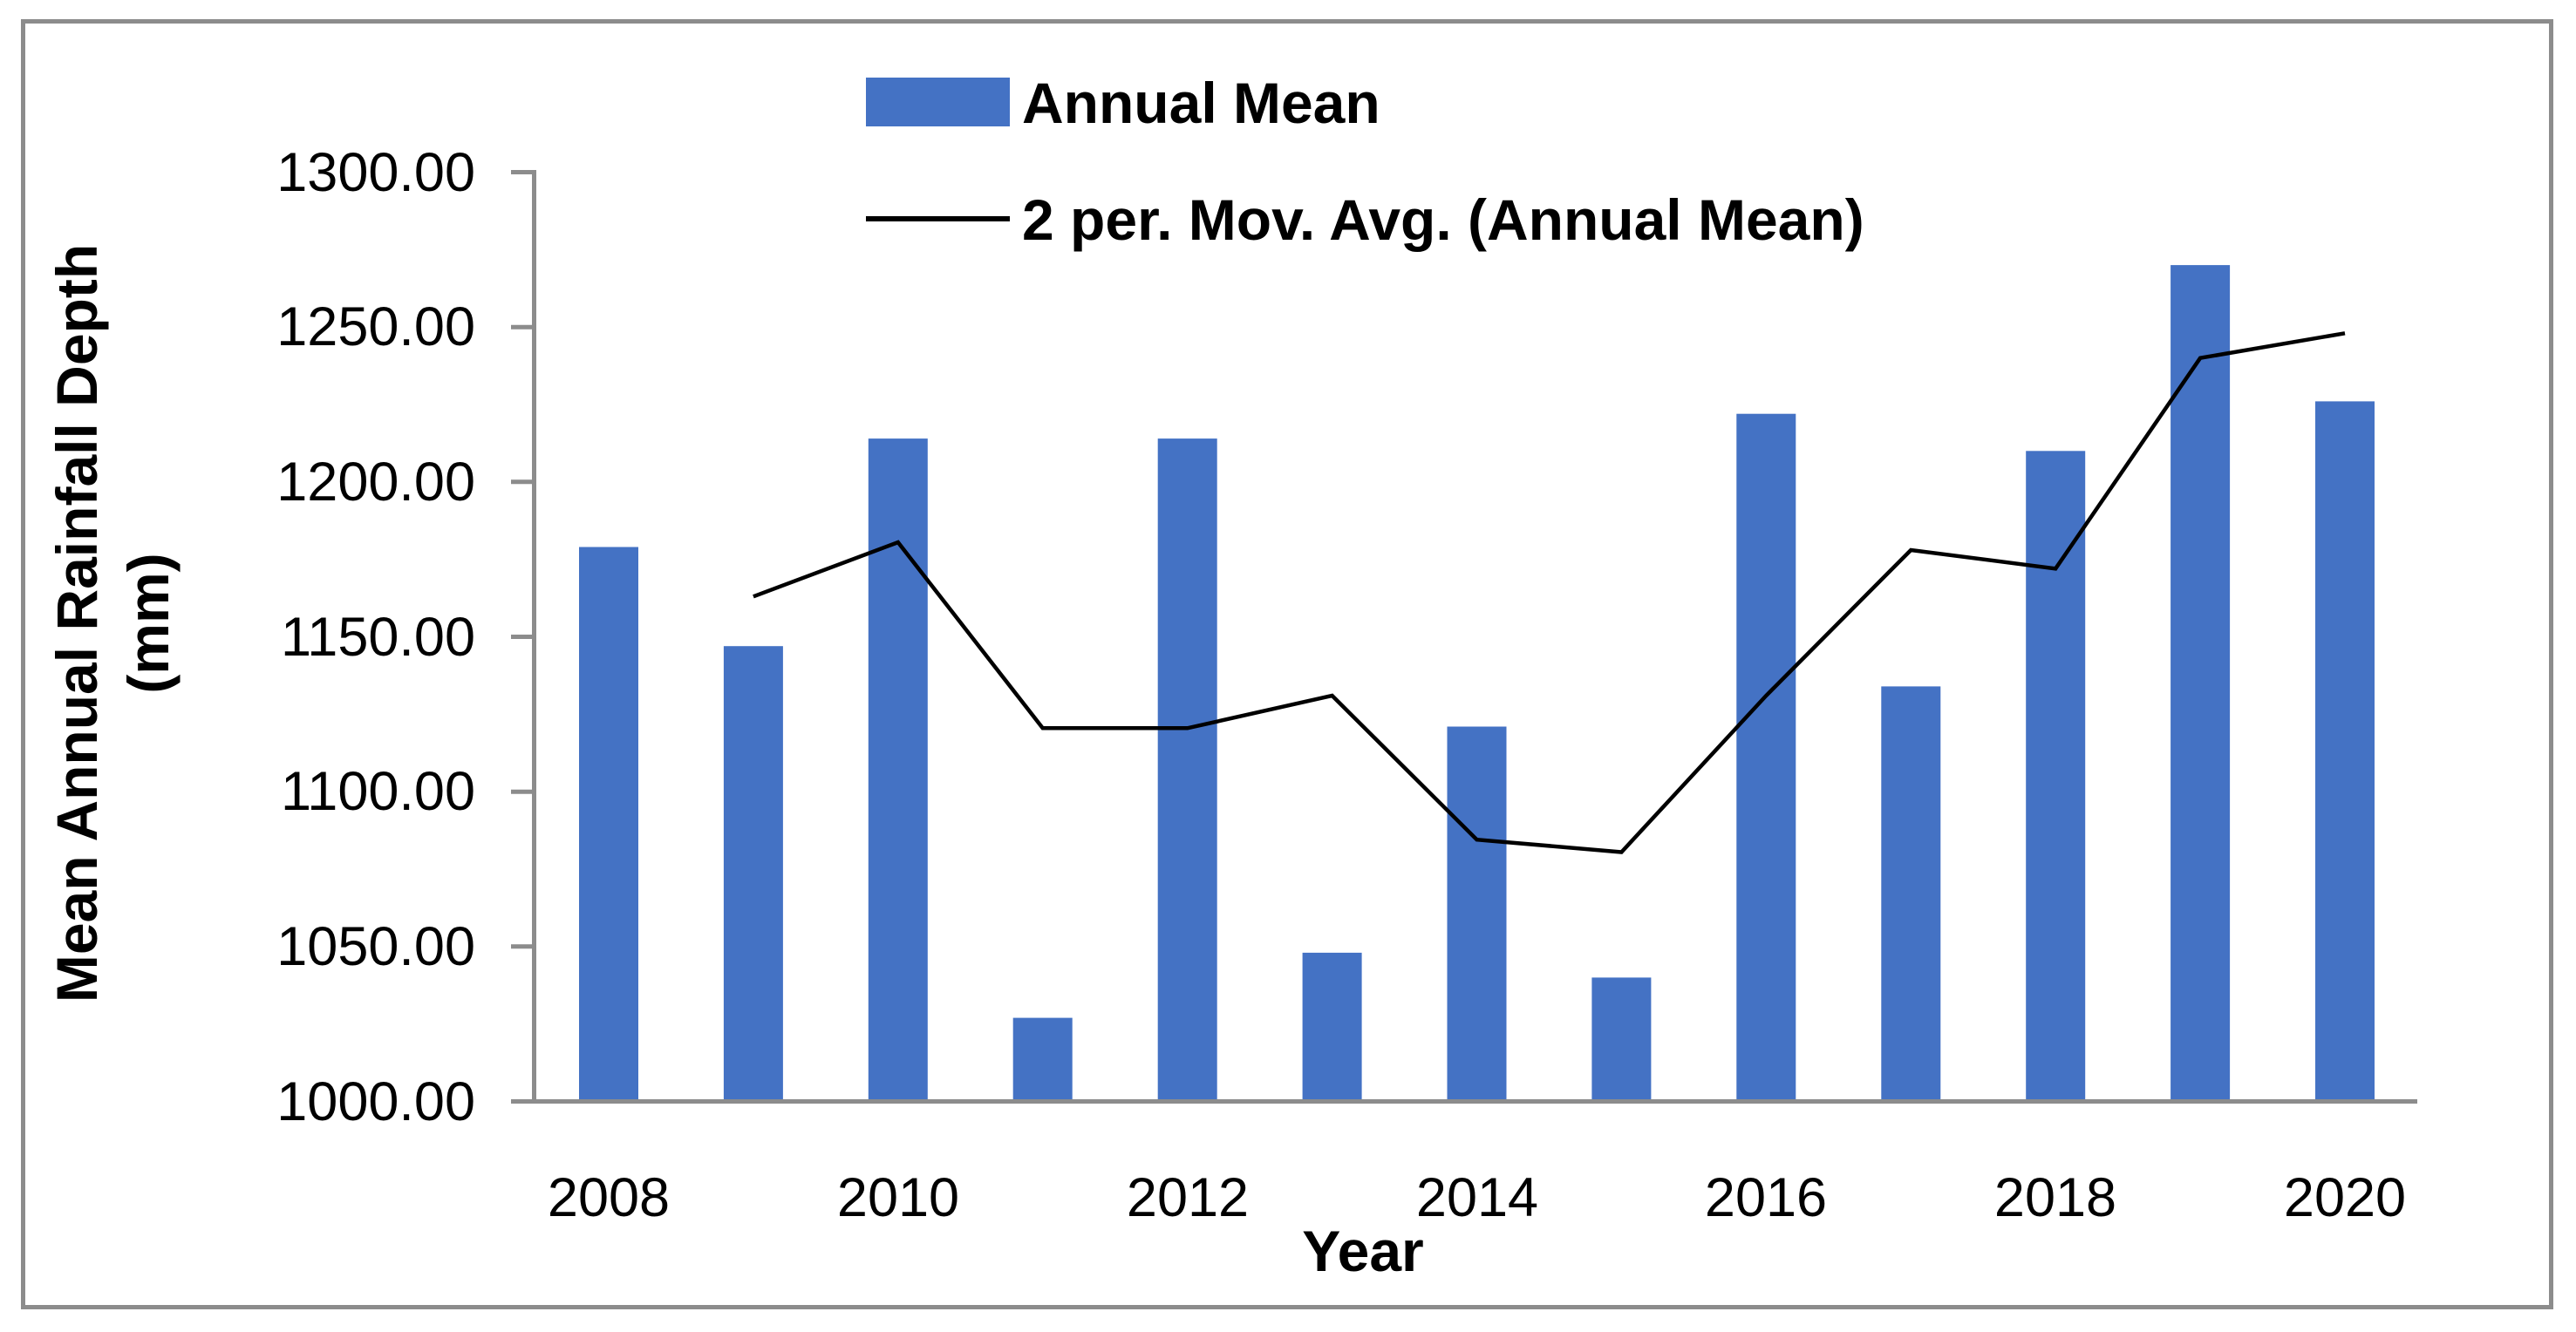 This screenshot has width=2576, height=1332. Describe the element at coordinates (1477, 1197) in the screenshot. I see `x-tick-label: 2014` at that location.